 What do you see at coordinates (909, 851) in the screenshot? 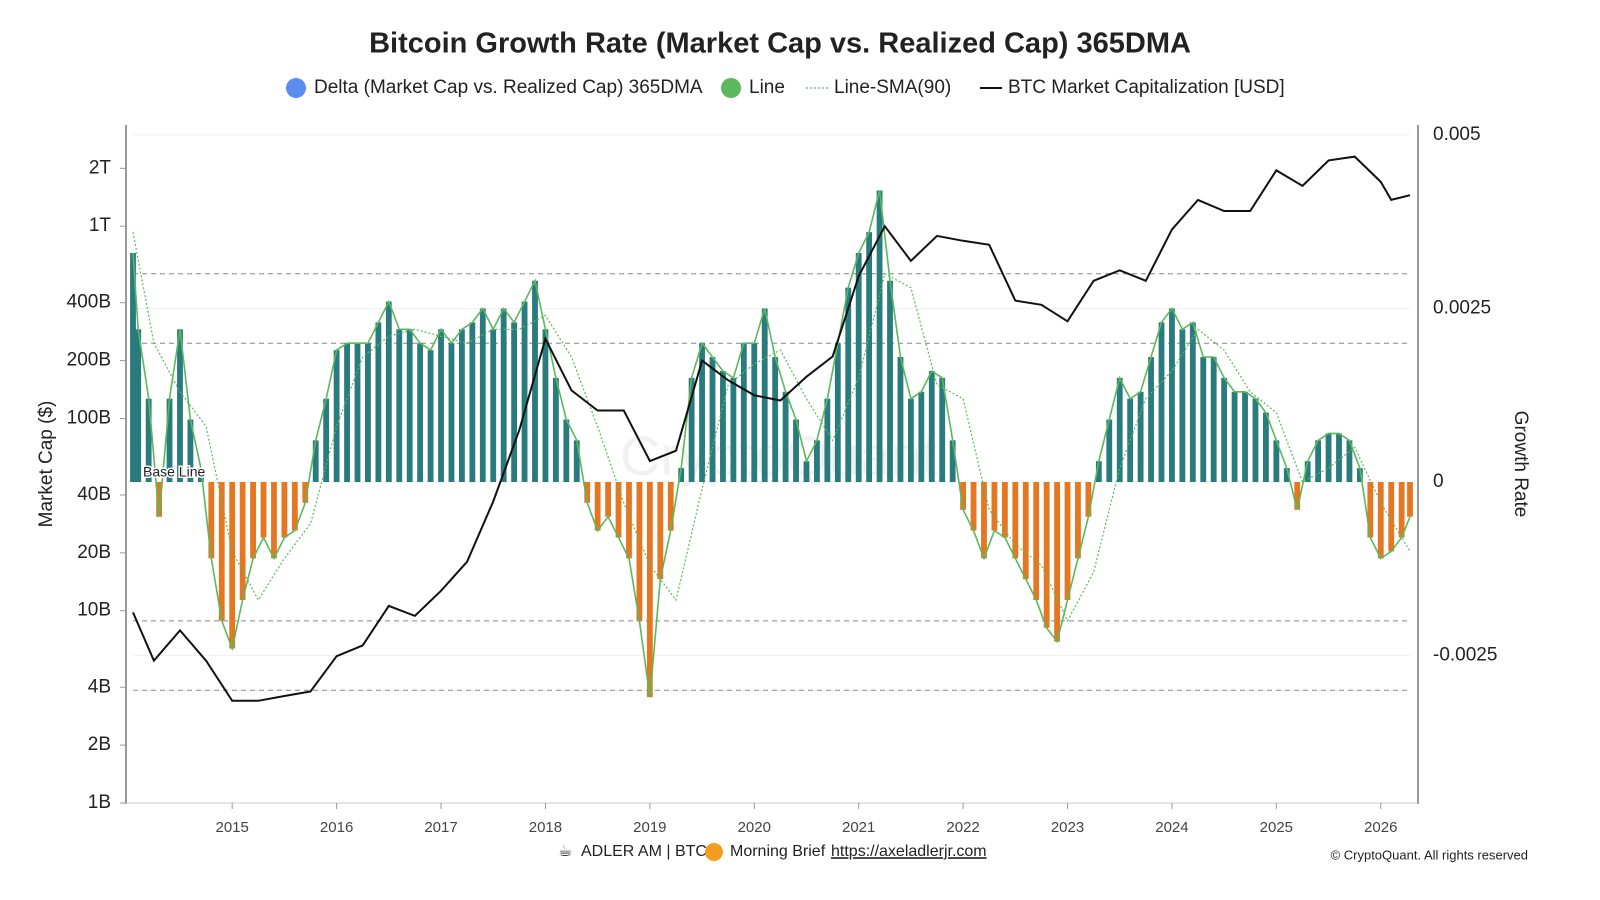
I see `footer-link: https://axeladlerjr.com` at bounding box center [909, 851].